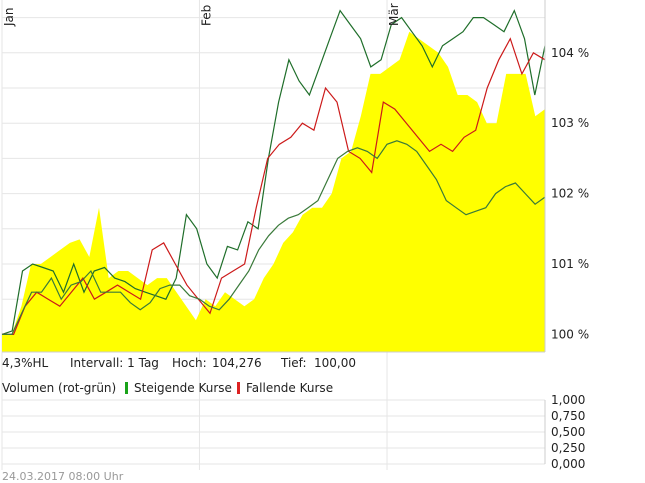 The image size is (645, 483). What do you see at coordinates (568, 432) in the screenshot?
I see `volume-tick-label: 0,500` at bounding box center [568, 432].